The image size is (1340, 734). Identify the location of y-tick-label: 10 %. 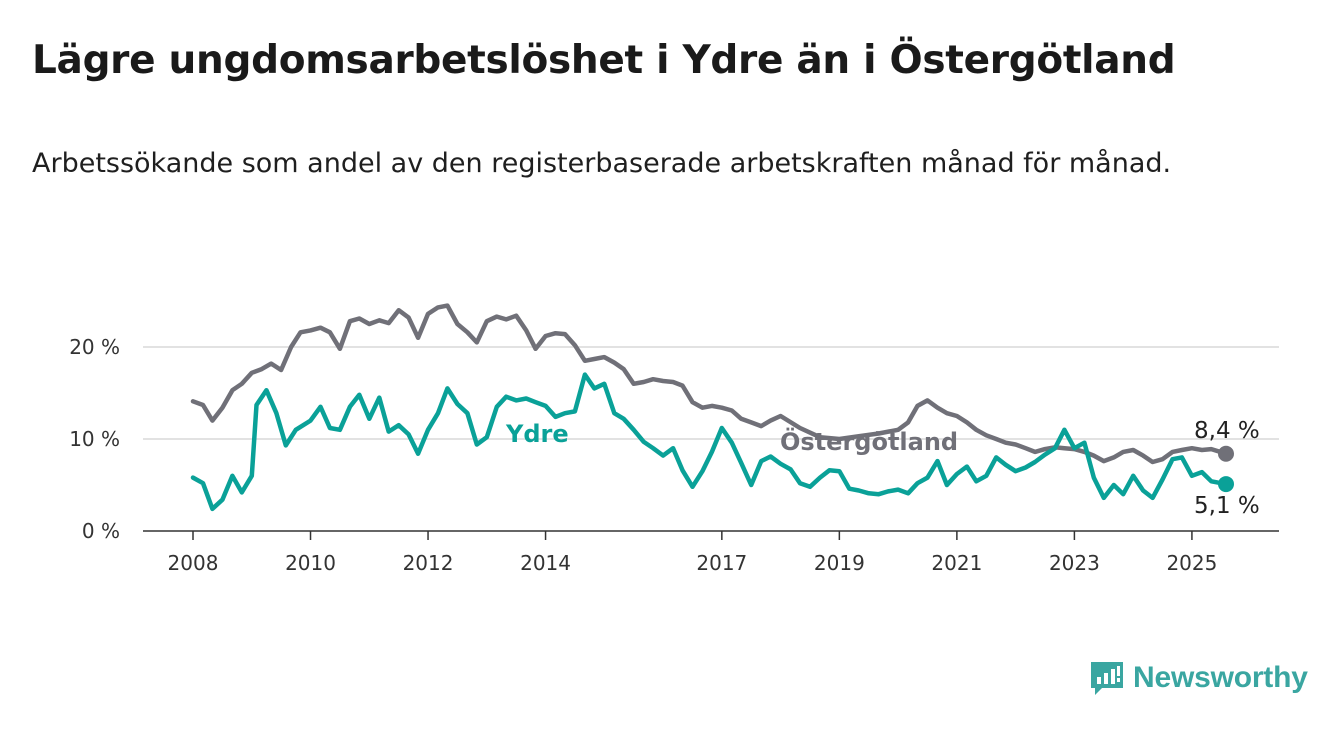
(94, 439).